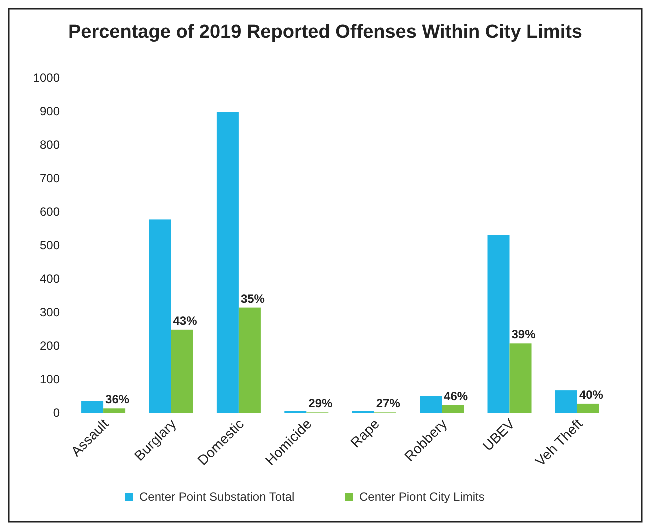 This screenshot has width=651, height=531. Describe the element at coordinates (50, 279) in the screenshot. I see `y-tick-label: 400` at that location.